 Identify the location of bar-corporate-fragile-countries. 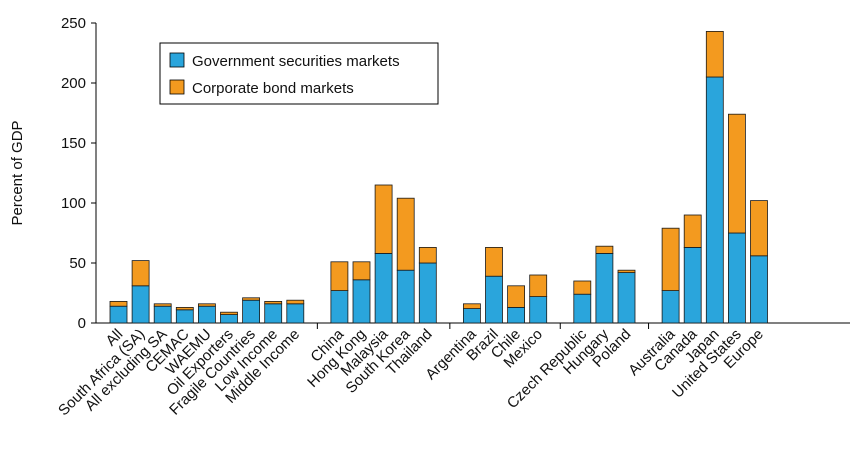
(251, 299).